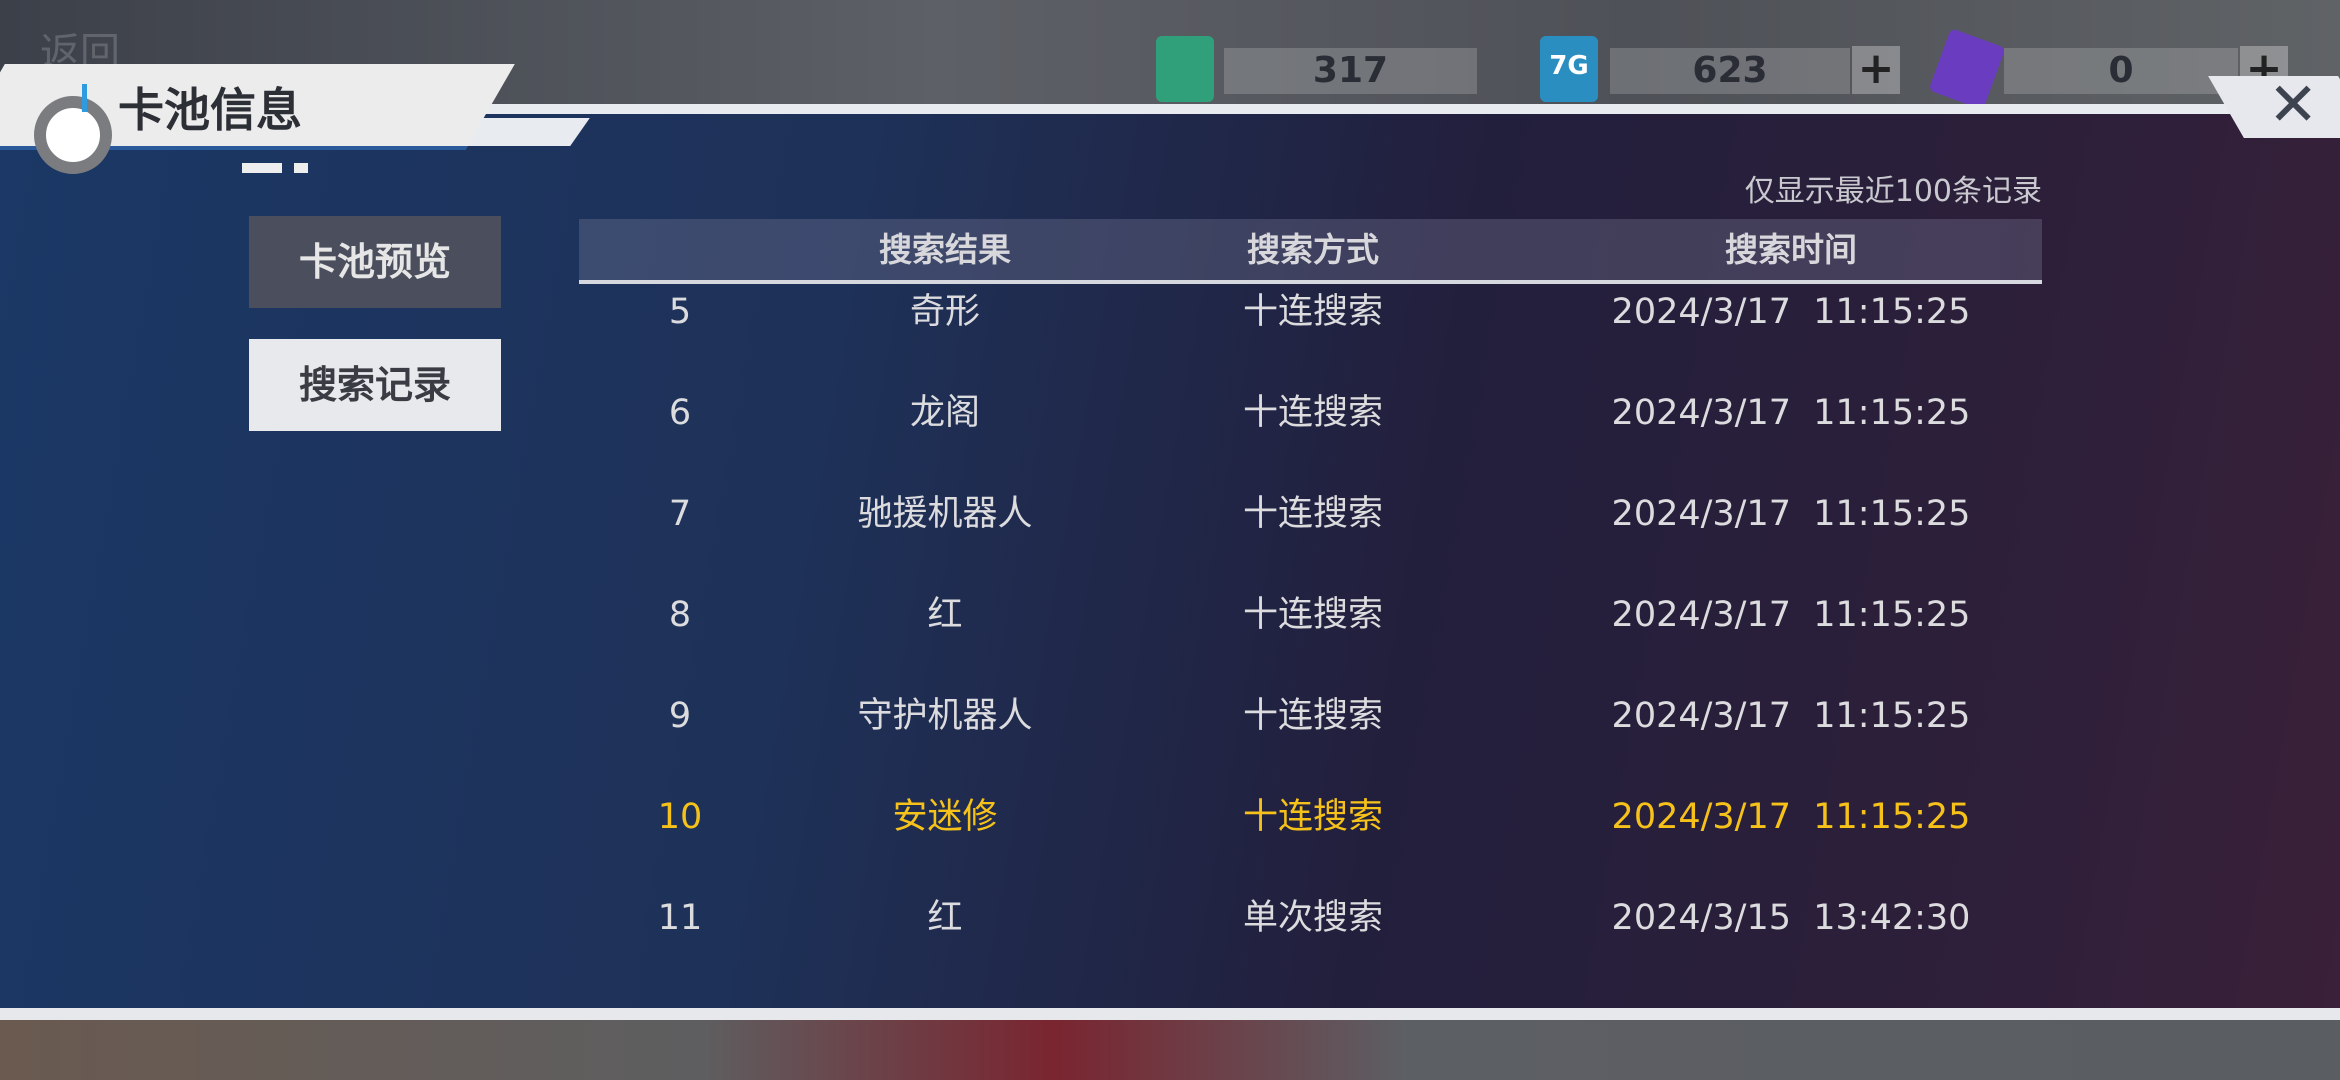 The width and height of the screenshot is (2340, 1080). Describe the element at coordinates (945, 716) in the screenshot. I see `row-result: 守护机器人` at that location.